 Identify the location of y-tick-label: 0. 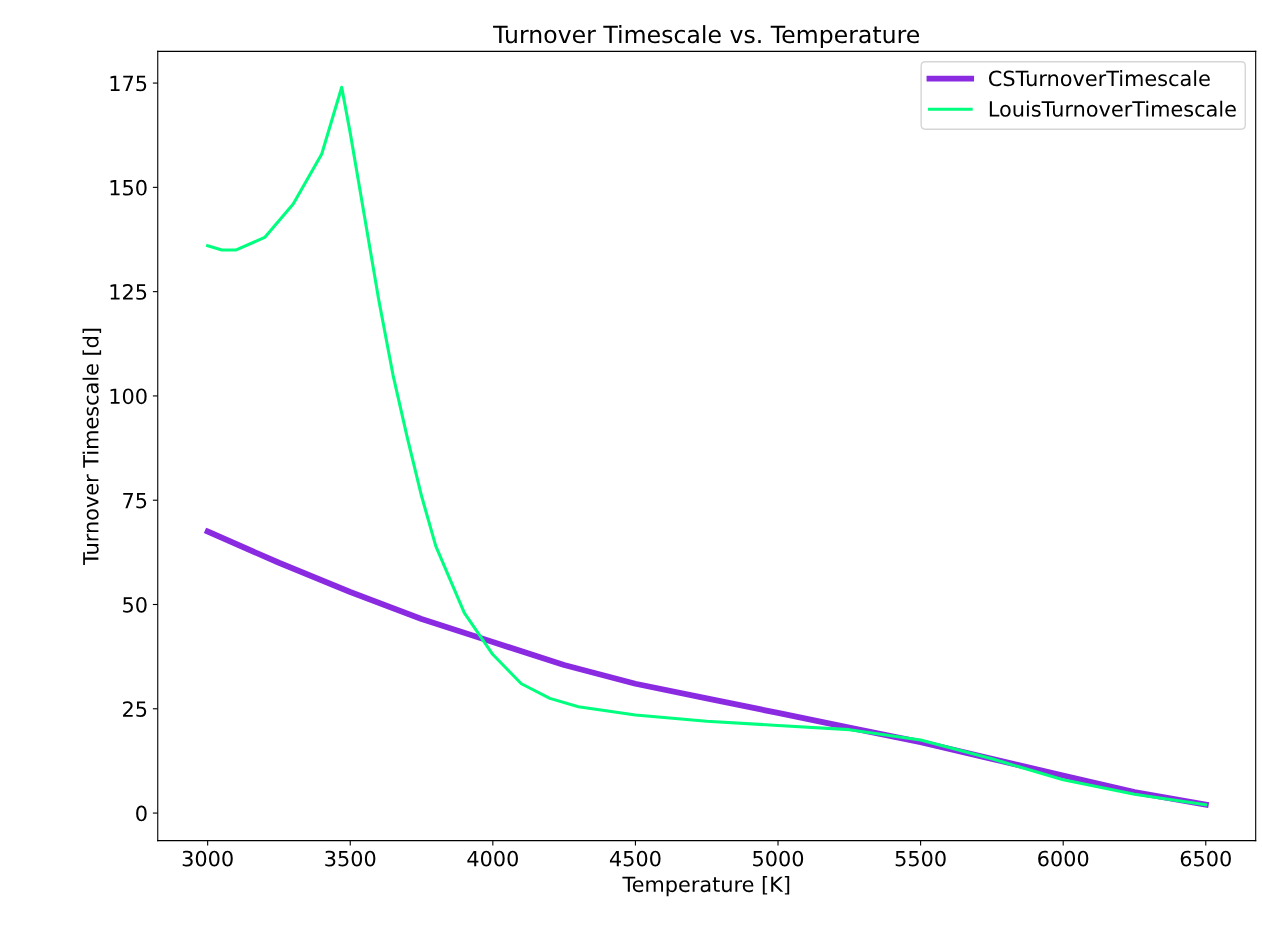
(141, 813).